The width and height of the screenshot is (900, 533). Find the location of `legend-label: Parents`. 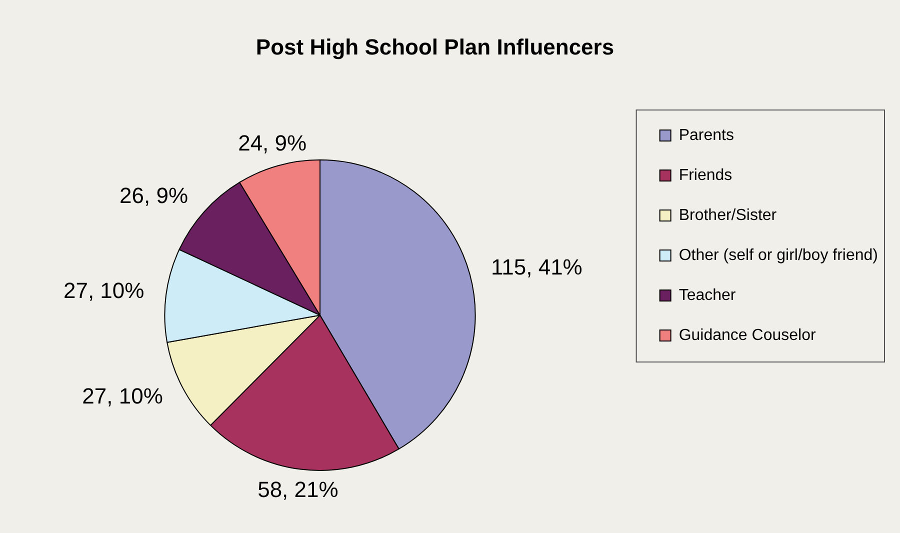

legend-label: Parents is located at coordinates (706, 135).